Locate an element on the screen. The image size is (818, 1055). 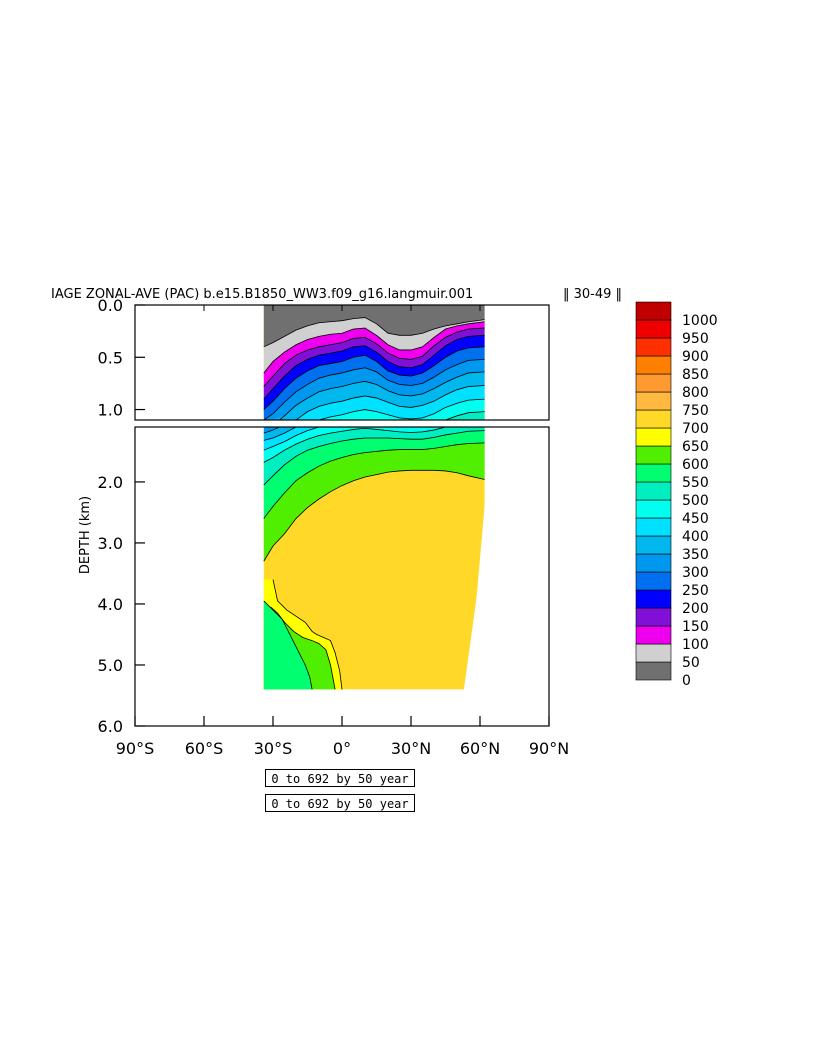
colorbar-label: 600 is located at coordinates (695, 465).